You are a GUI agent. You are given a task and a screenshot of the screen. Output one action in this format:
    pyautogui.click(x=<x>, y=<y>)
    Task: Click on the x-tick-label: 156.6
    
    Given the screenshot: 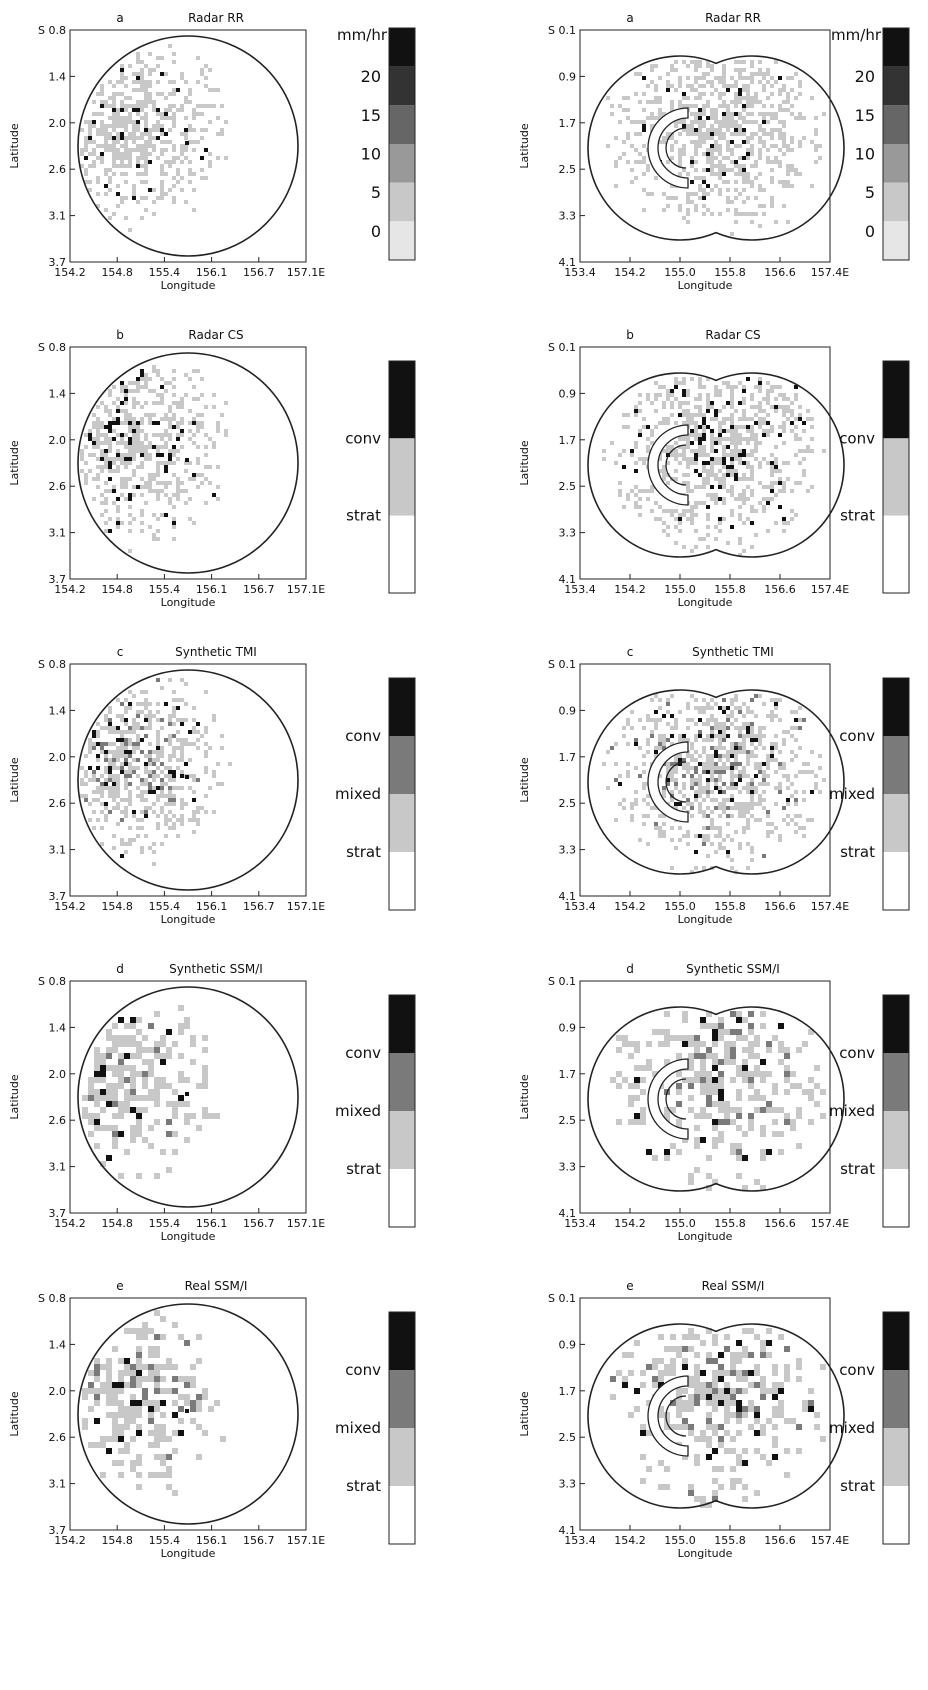 What is the action you would take?
    pyautogui.click(x=780, y=589)
    